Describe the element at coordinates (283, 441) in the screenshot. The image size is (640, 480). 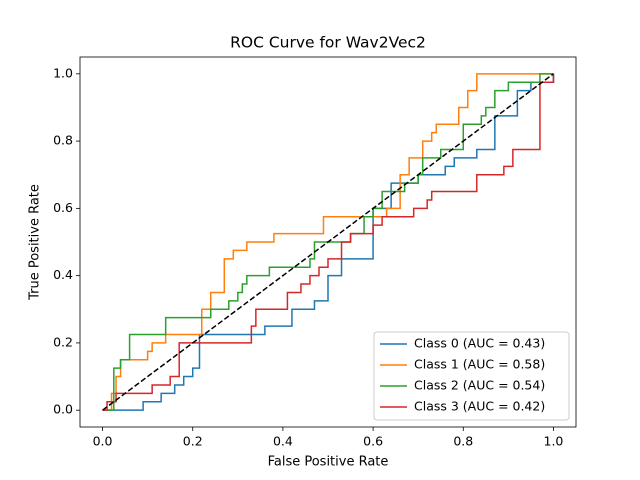
I see `x-tick-label: 0.4` at that location.